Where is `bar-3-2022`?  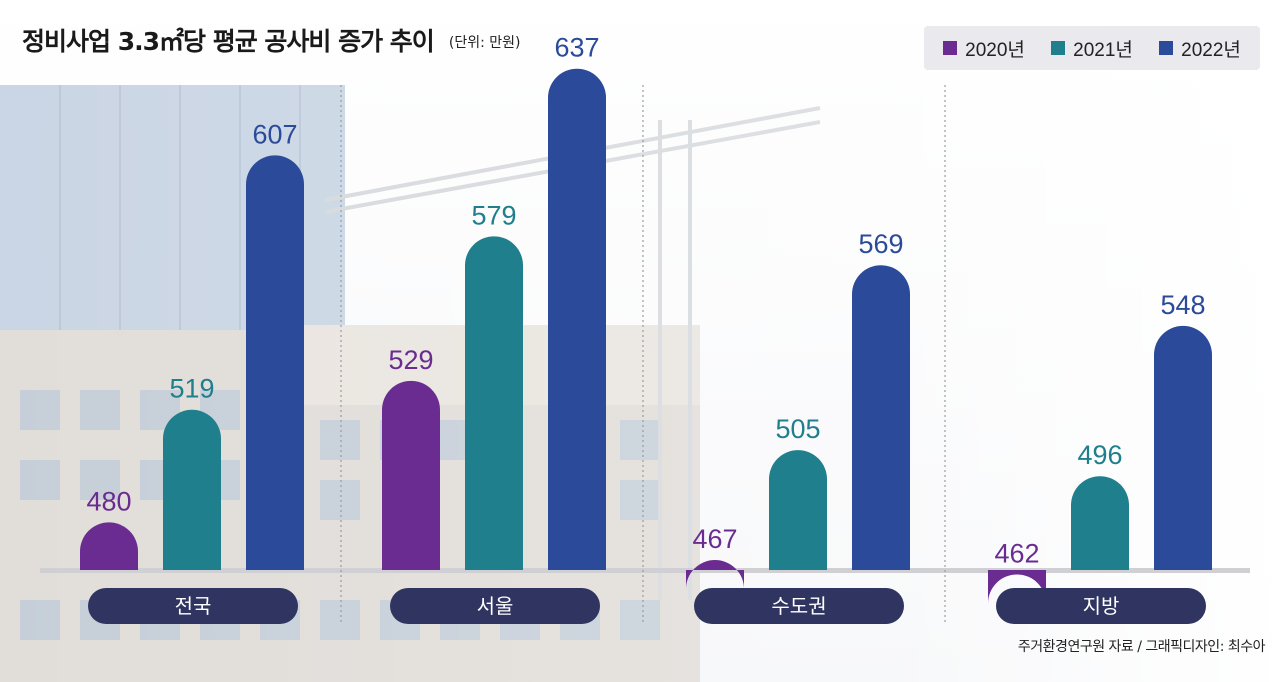
bar-3-2022 is located at coordinates (1183, 447).